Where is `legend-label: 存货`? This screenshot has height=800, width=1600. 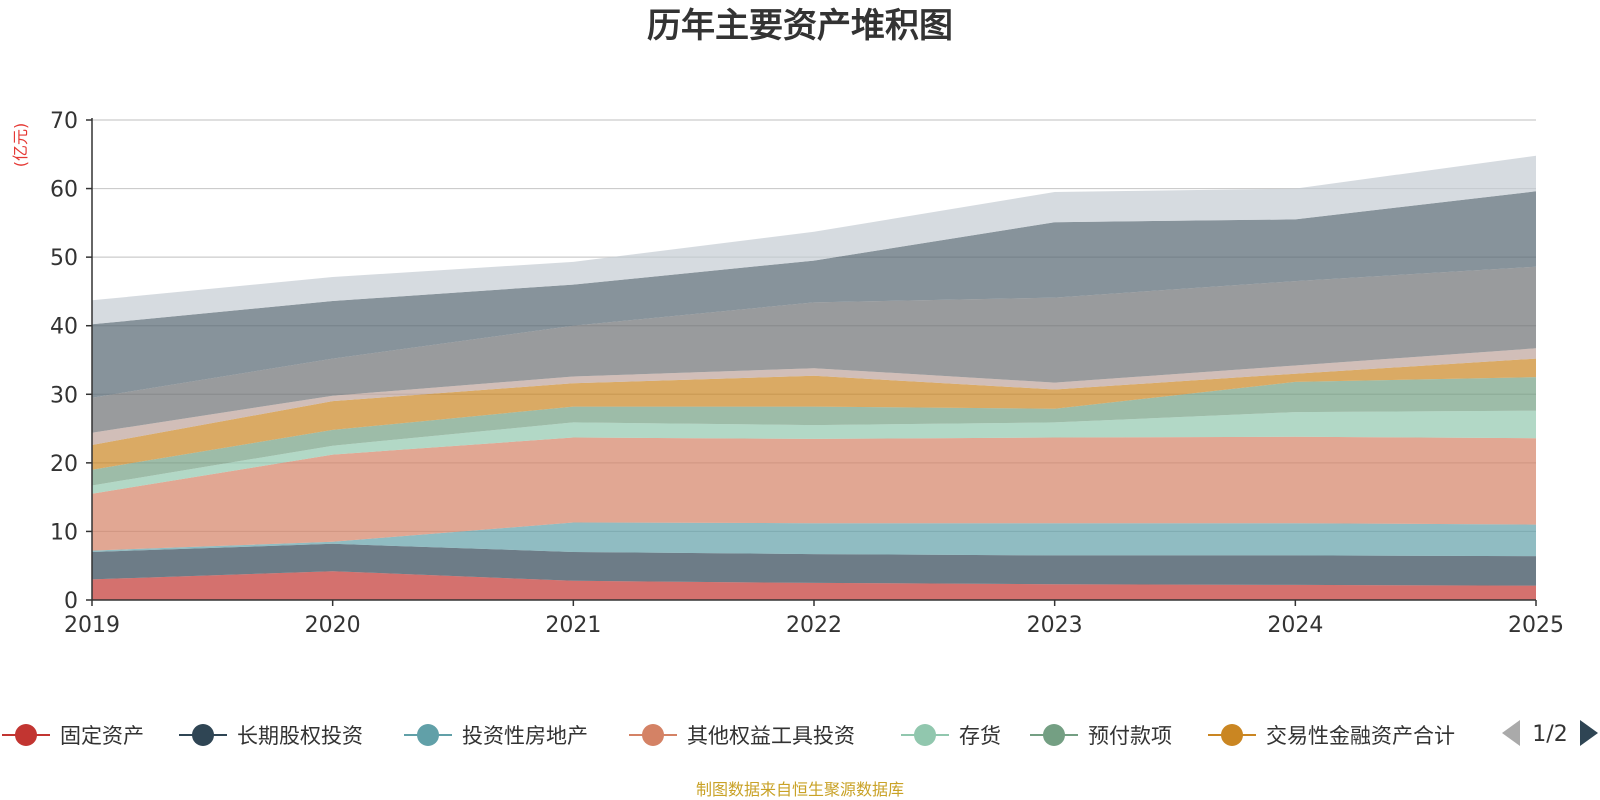
legend-label: 存货 is located at coordinates (980, 736).